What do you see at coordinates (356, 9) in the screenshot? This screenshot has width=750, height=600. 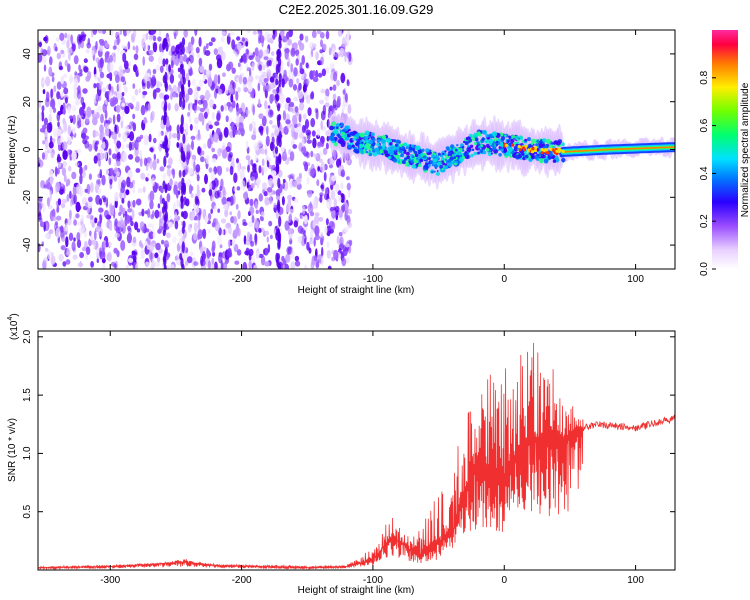 I see `chart-title: C2E2.2025.301.16.09.G29` at bounding box center [356, 9].